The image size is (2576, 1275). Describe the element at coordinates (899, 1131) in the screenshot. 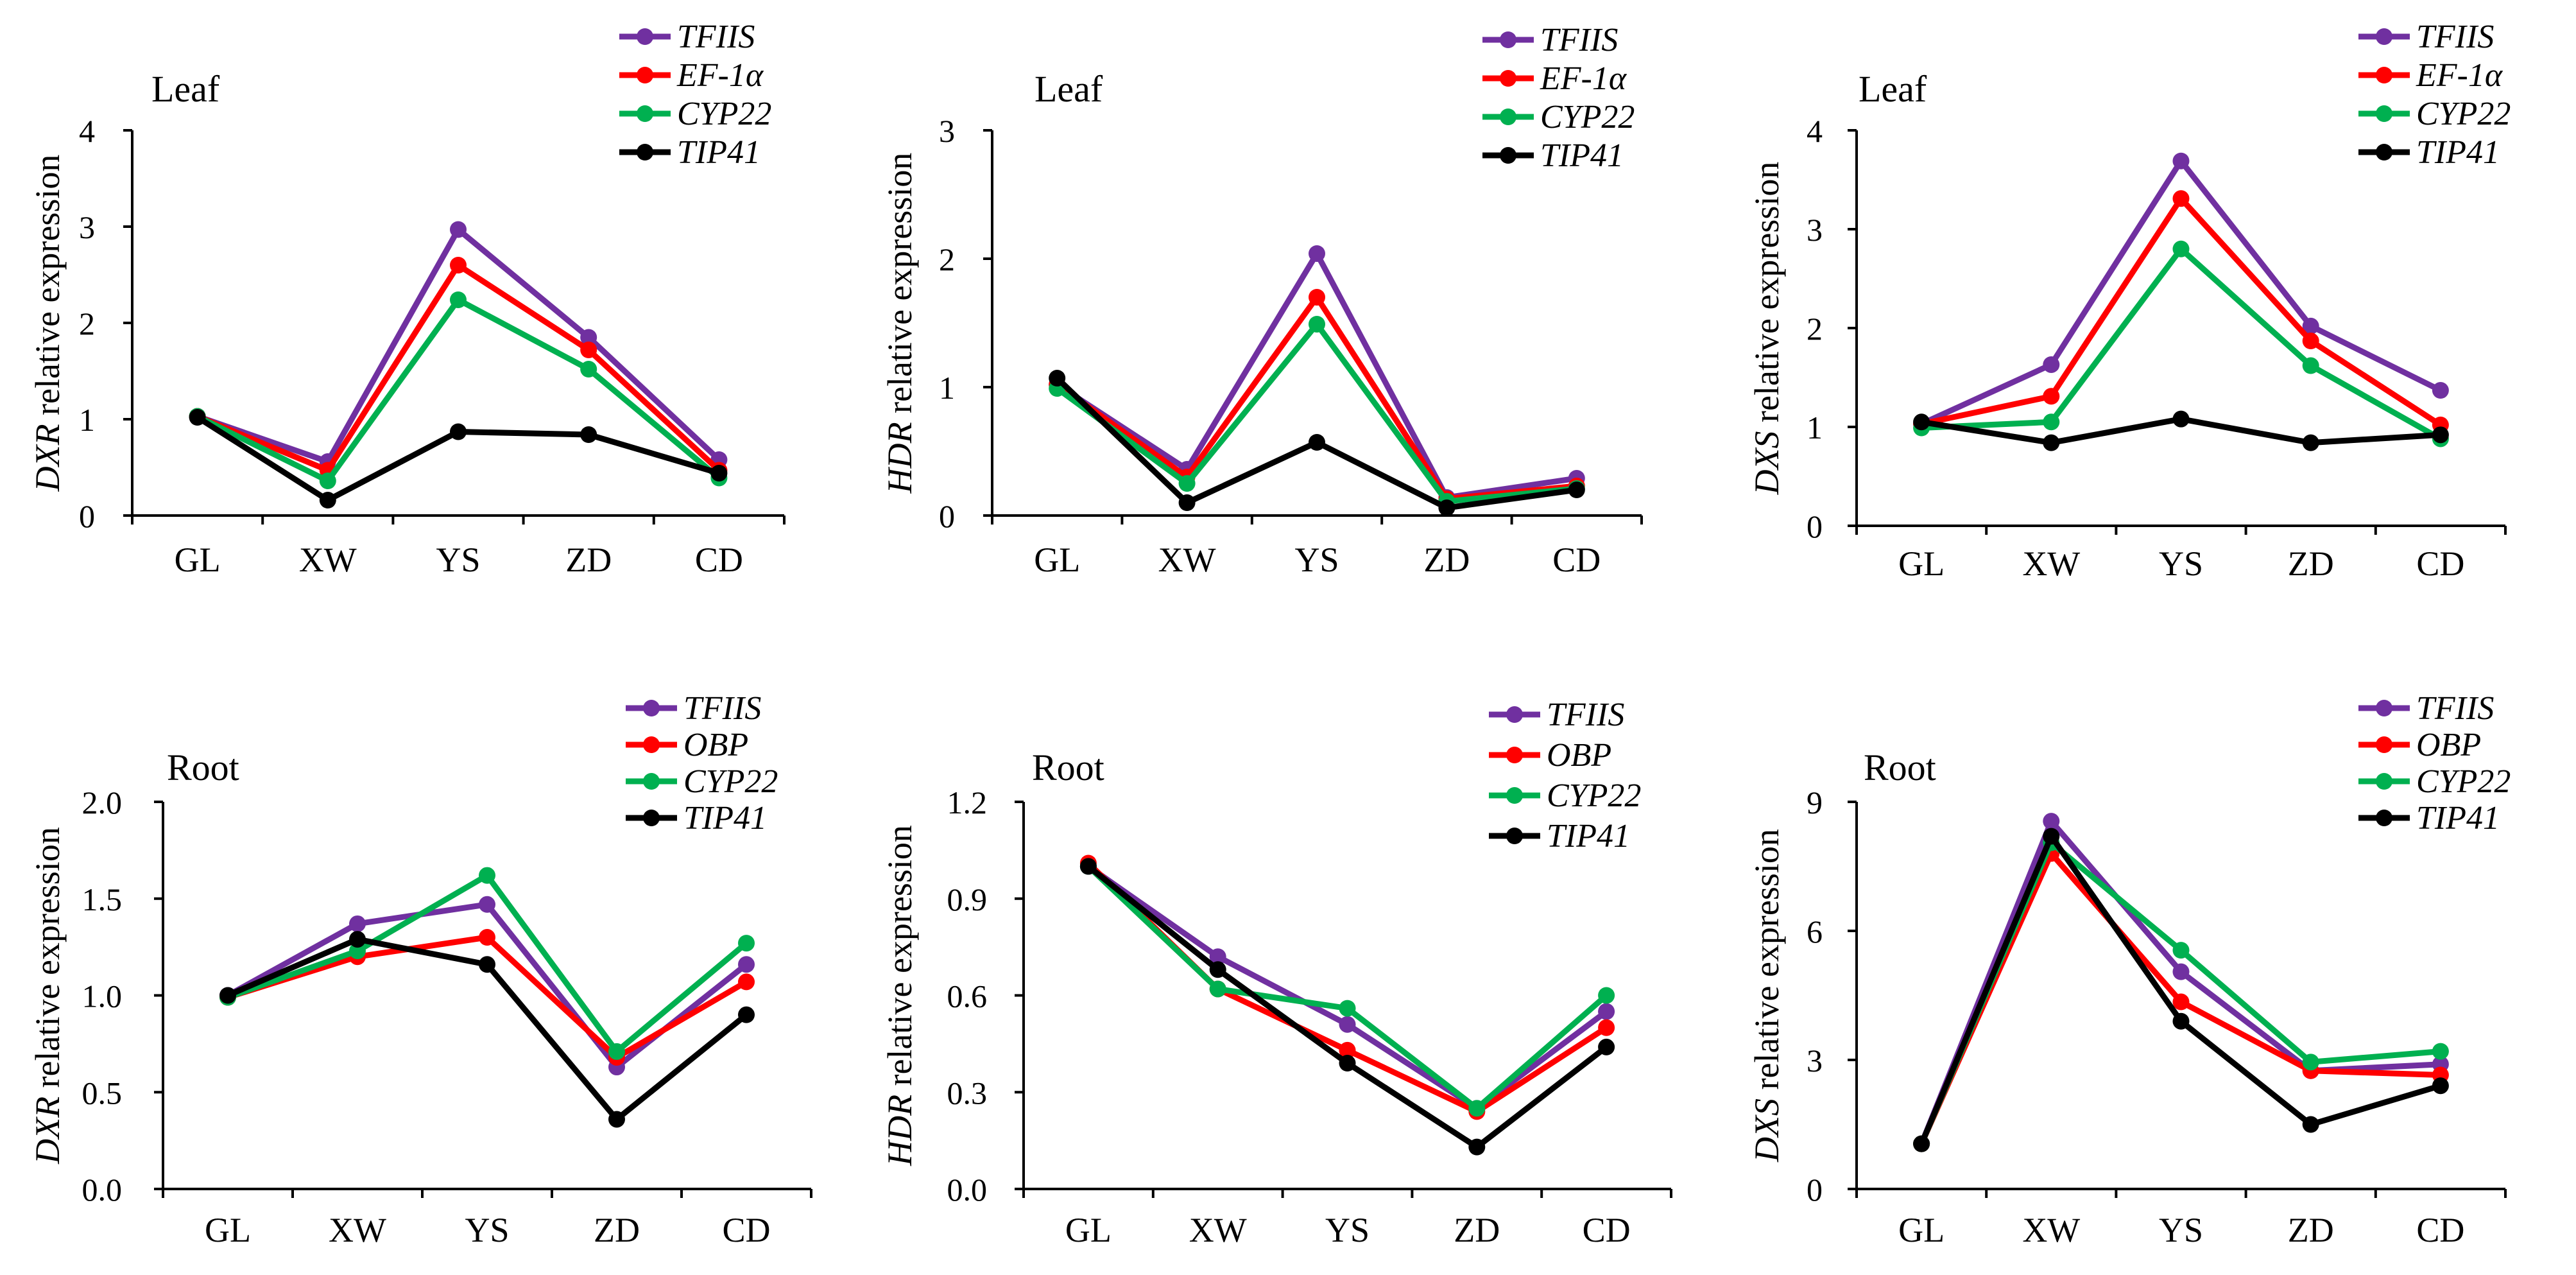

I see `y-axis-title-gene: HDR` at that location.